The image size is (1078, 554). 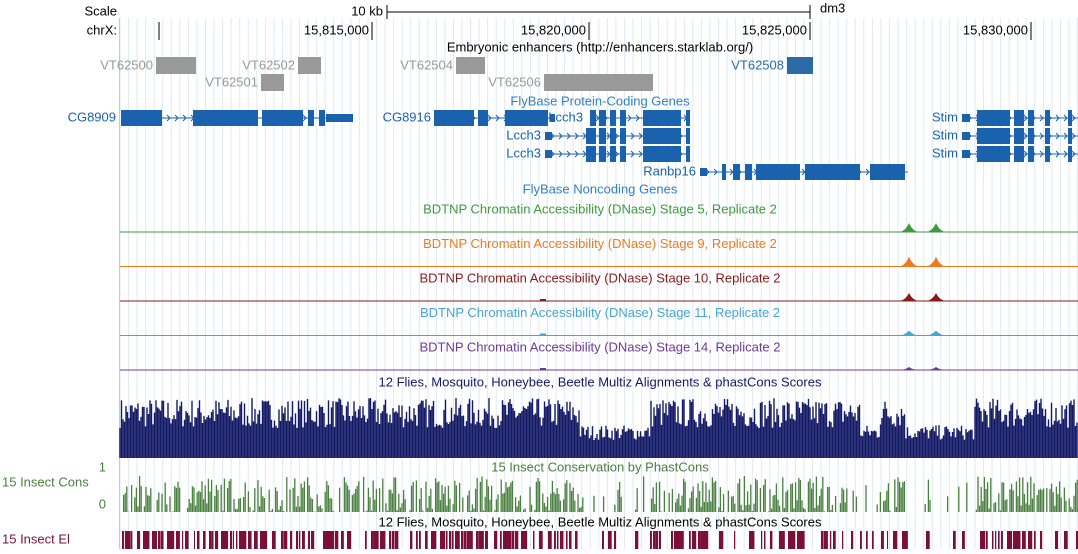 What do you see at coordinates (407, 116) in the screenshot?
I see `gene-label: CG8916` at bounding box center [407, 116].